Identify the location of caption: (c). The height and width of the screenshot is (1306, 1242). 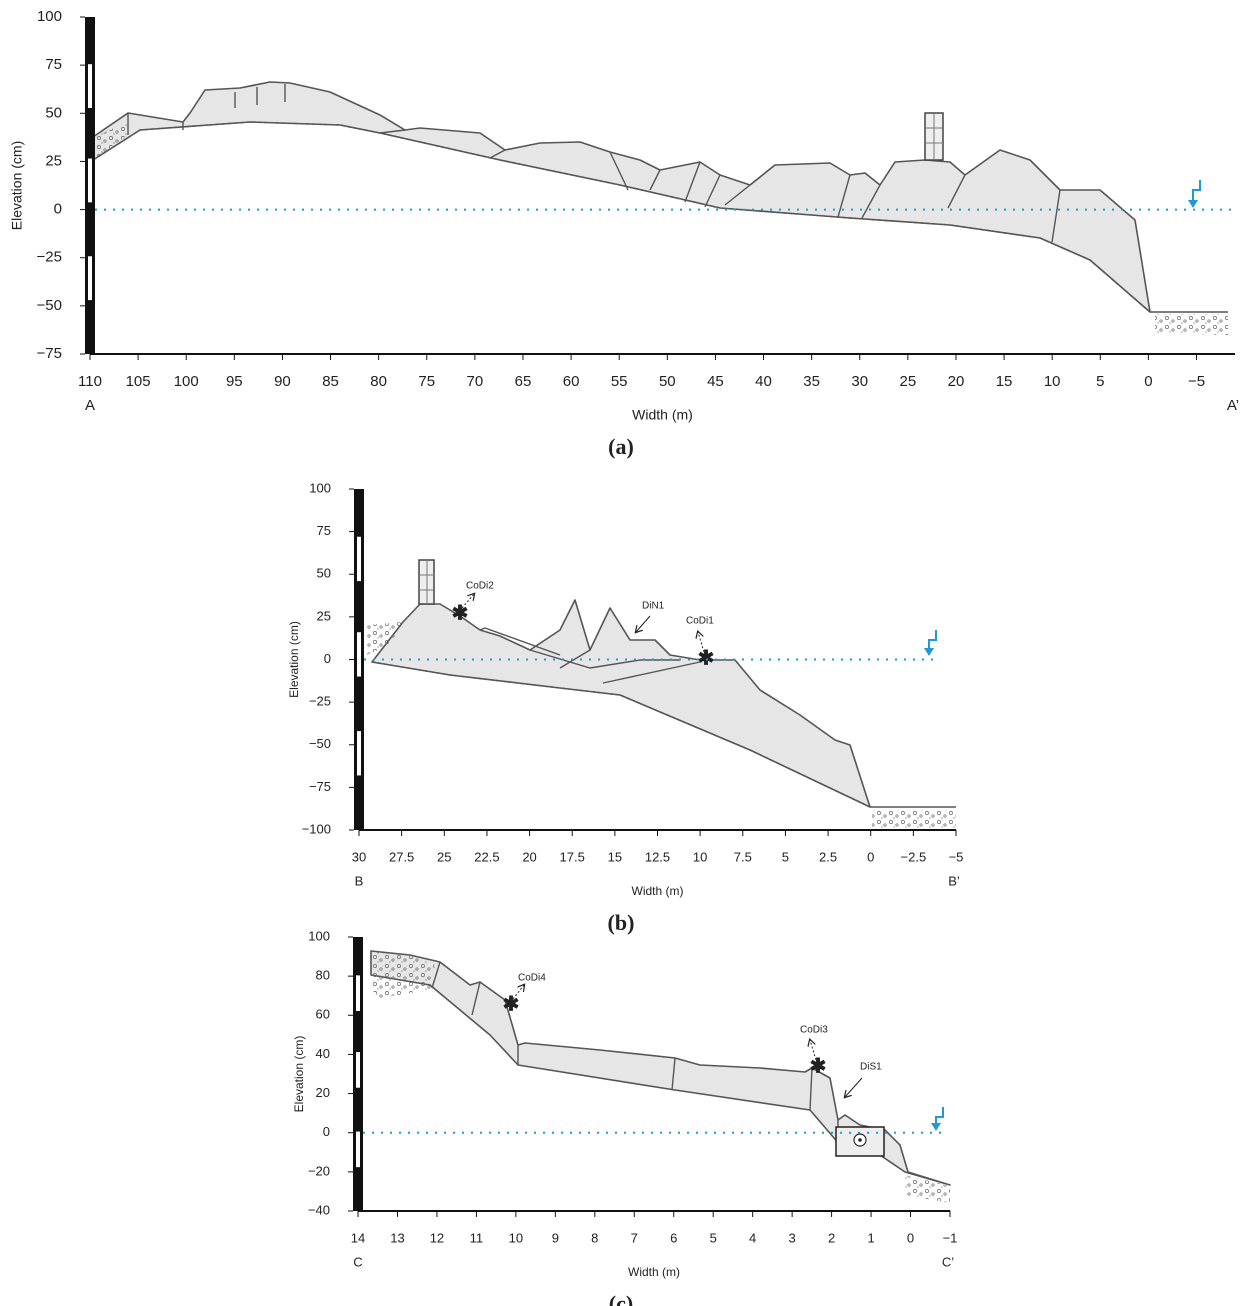
(621, 1298).